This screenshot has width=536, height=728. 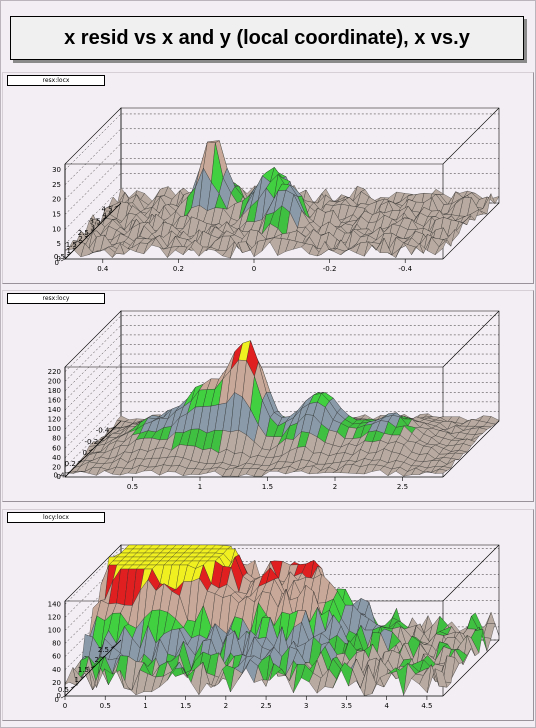 I want to click on x-tick-label: 0.4, so click(x=103, y=269).